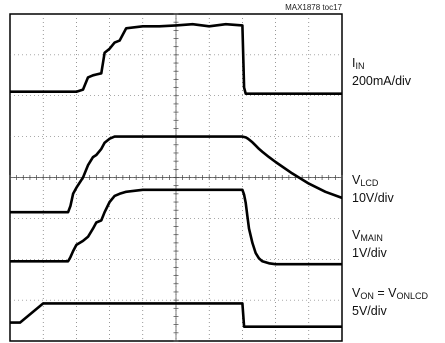 Image resolution: width=445 pixels, height=343 pixels. What do you see at coordinates (390, 302) in the screenshot?
I see `trace-label-von: VON = VONLCD 5V/div` at bounding box center [390, 302].